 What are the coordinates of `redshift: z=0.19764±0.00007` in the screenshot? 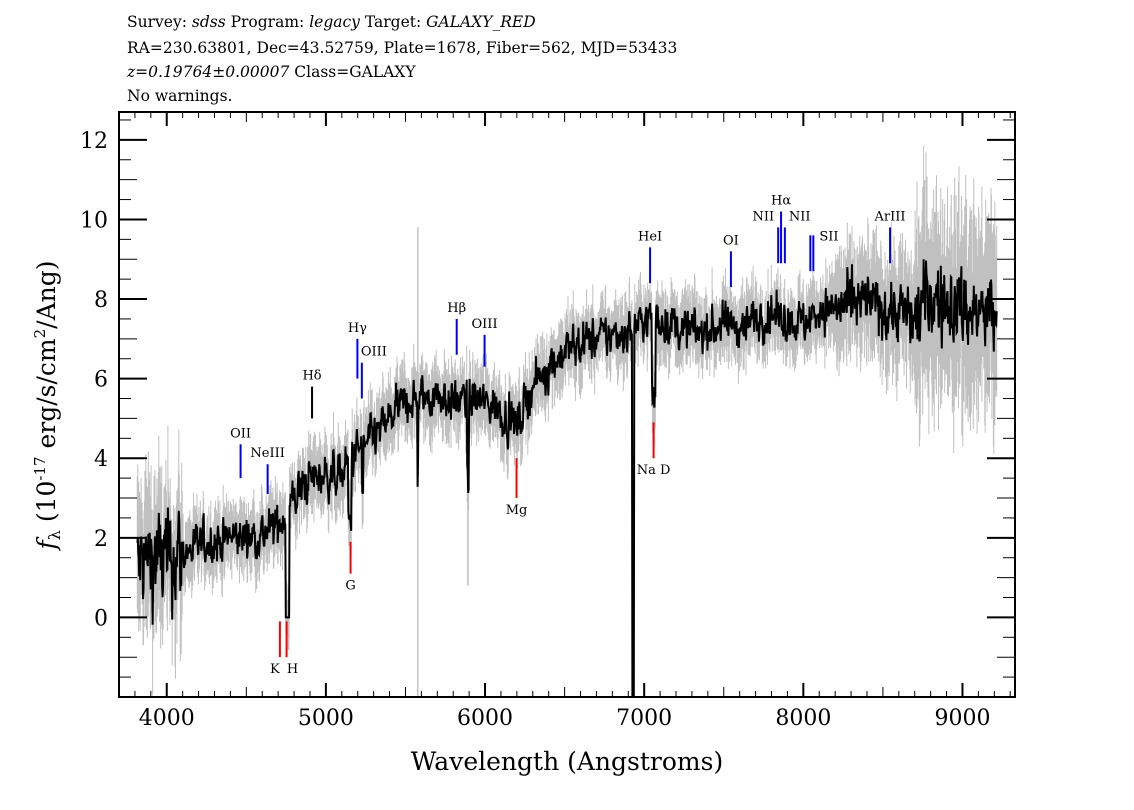 It's located at (208, 72).